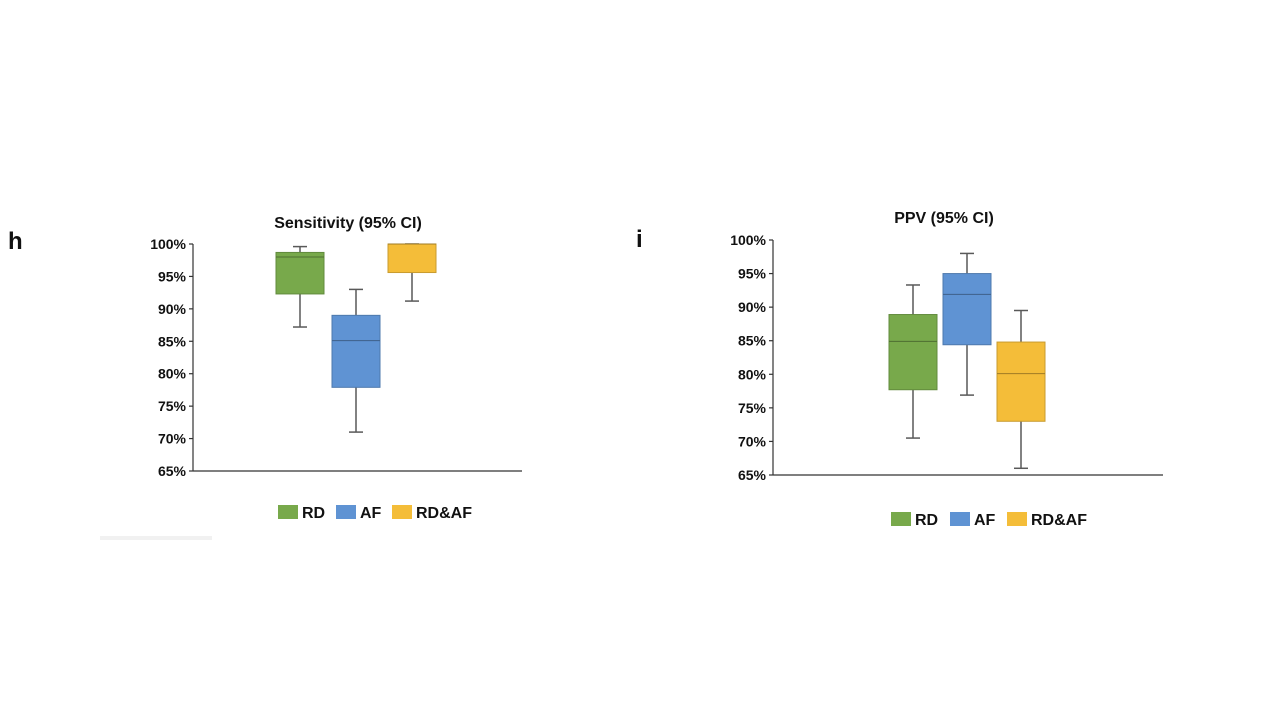 The image size is (1280, 720). Describe the element at coordinates (639, 239) in the screenshot. I see `panel-label-i: i` at that location.